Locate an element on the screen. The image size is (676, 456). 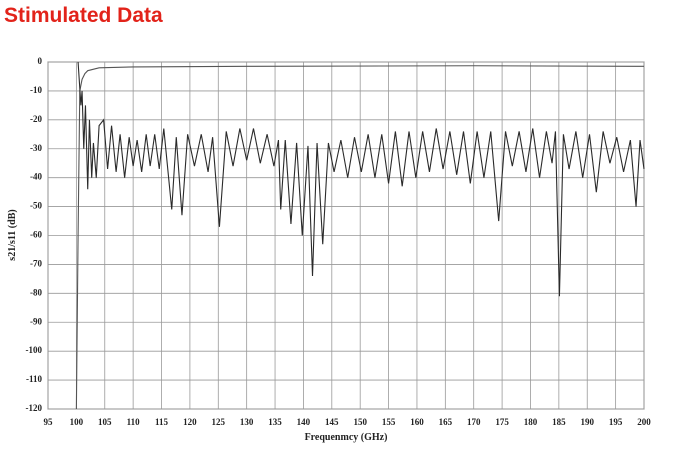
y-tick-label: -20 is located at coordinates (36, 119).